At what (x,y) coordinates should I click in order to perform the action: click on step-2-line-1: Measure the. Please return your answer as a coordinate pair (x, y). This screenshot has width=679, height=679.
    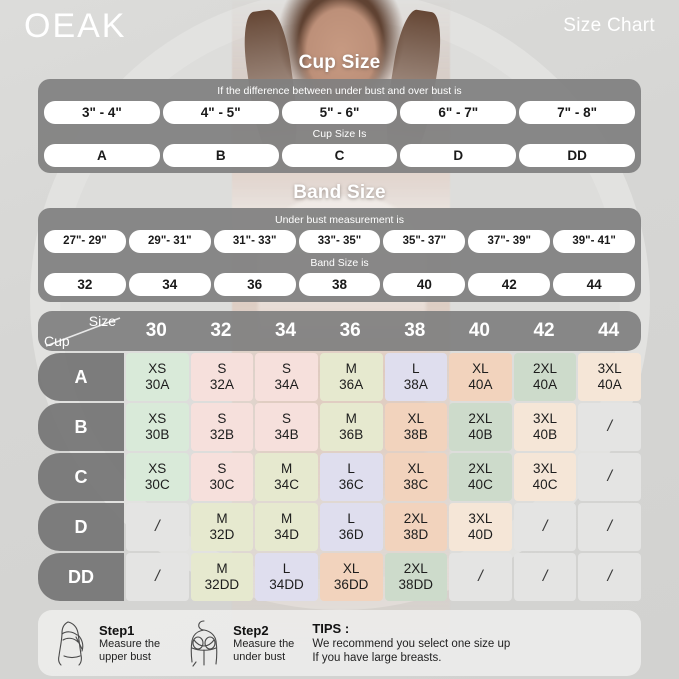
    Looking at the image, I should click on (264, 643).